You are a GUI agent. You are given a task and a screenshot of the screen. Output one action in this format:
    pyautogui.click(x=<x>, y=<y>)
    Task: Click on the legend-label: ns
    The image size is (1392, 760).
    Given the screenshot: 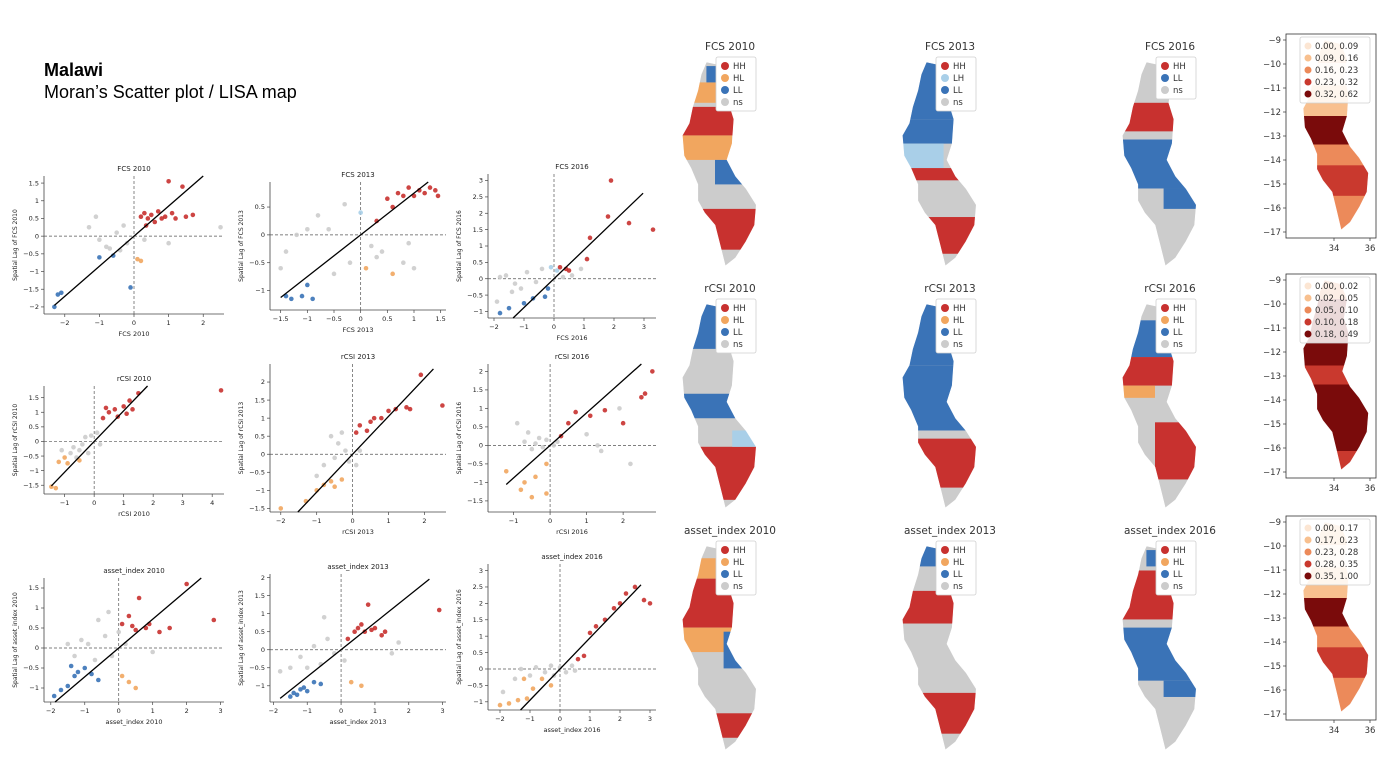 What is the action you would take?
    pyautogui.click(x=738, y=587)
    